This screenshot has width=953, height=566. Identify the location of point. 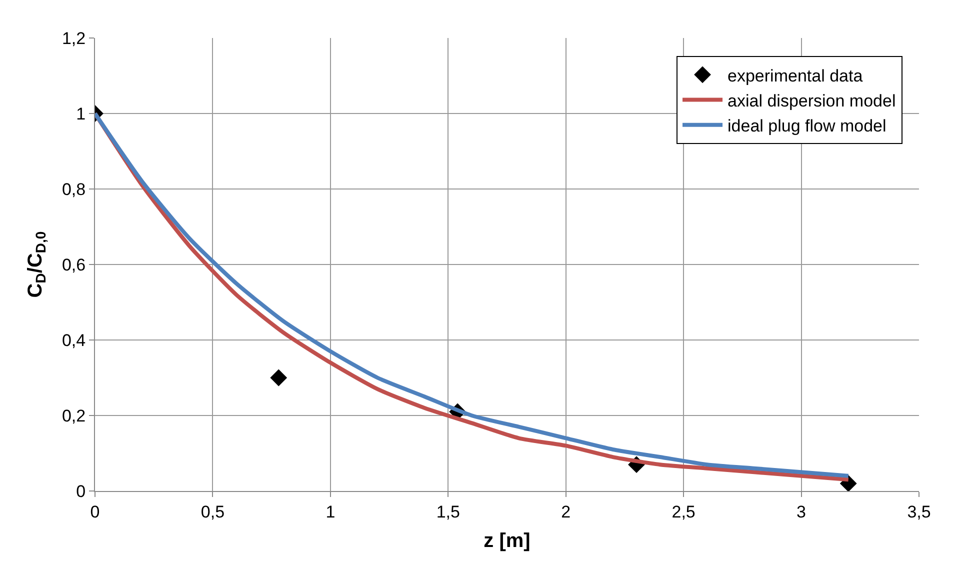
(279, 377).